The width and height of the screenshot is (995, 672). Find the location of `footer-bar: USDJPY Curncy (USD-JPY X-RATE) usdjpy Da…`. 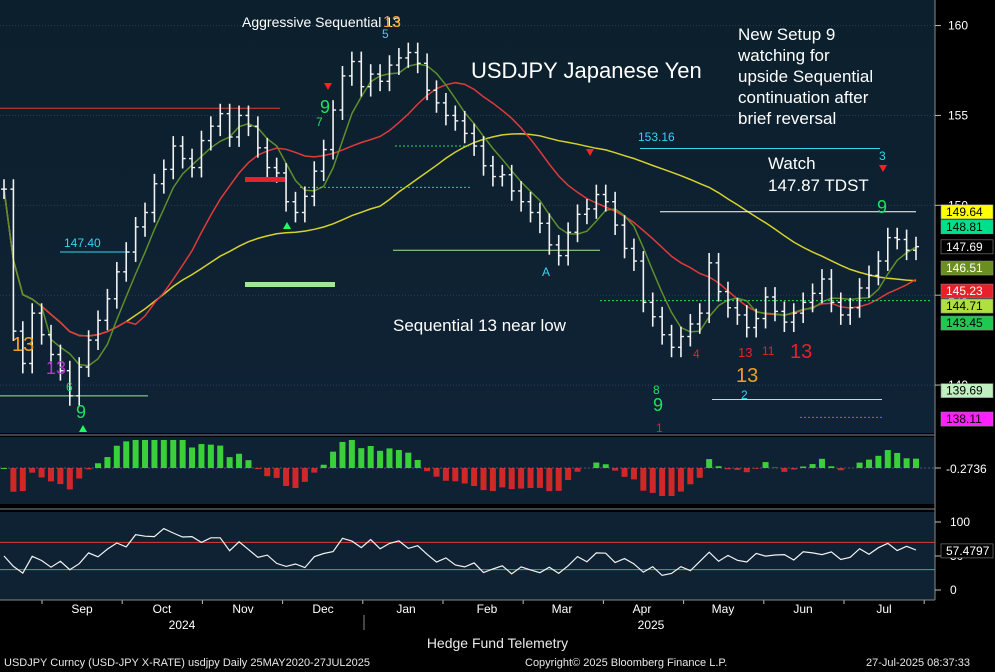

footer-bar: USDJPY Curncy (USD-JPY X-RATE) usdjpy Da… is located at coordinates (497, 664).